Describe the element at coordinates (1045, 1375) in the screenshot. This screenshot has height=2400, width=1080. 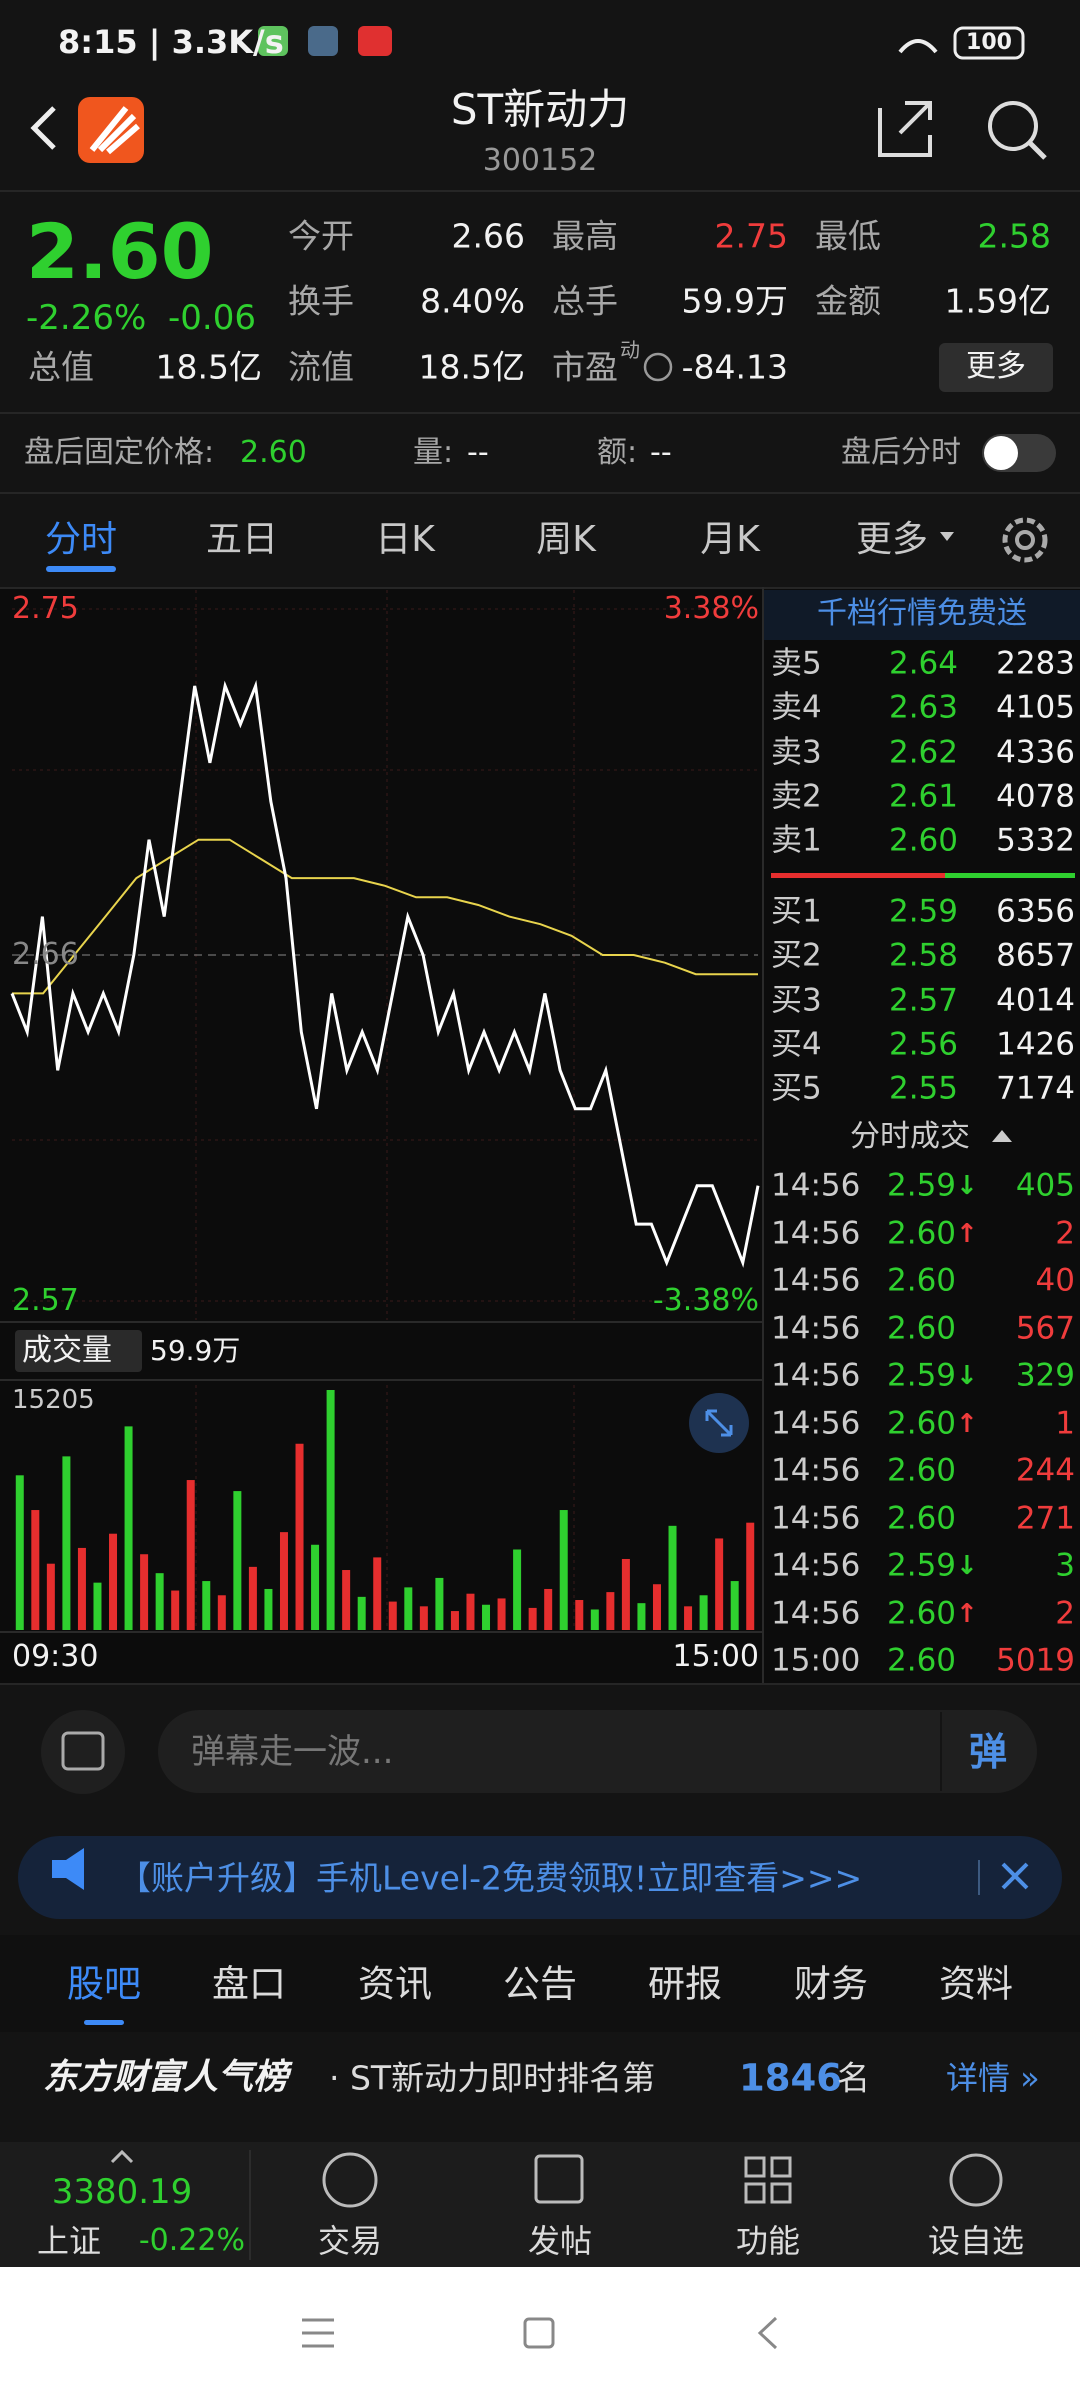
I see `trade-volume: 329` at that location.